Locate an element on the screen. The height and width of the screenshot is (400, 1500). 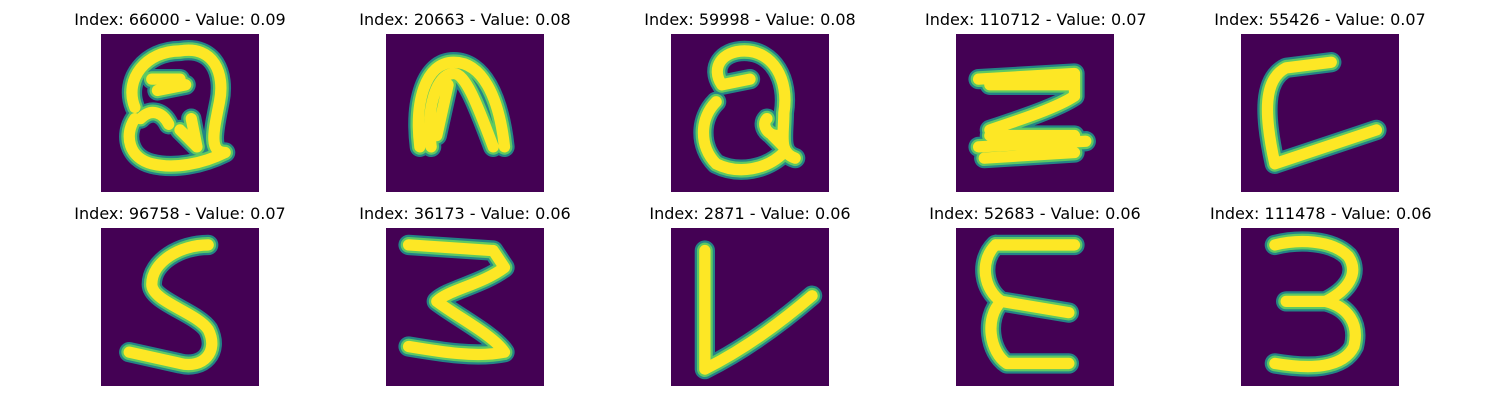
image-panel-1: Index: 66000 - Value: 0.09 is located at coordinates (180, 96).